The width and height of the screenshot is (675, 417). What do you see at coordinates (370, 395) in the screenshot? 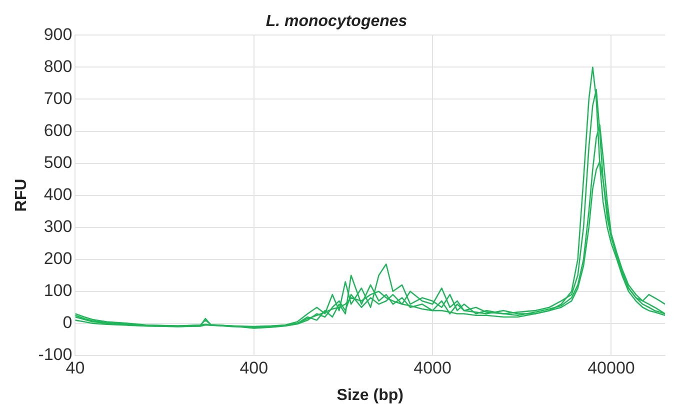
I see `x-axis-title: Size (bp)` at bounding box center [370, 395].